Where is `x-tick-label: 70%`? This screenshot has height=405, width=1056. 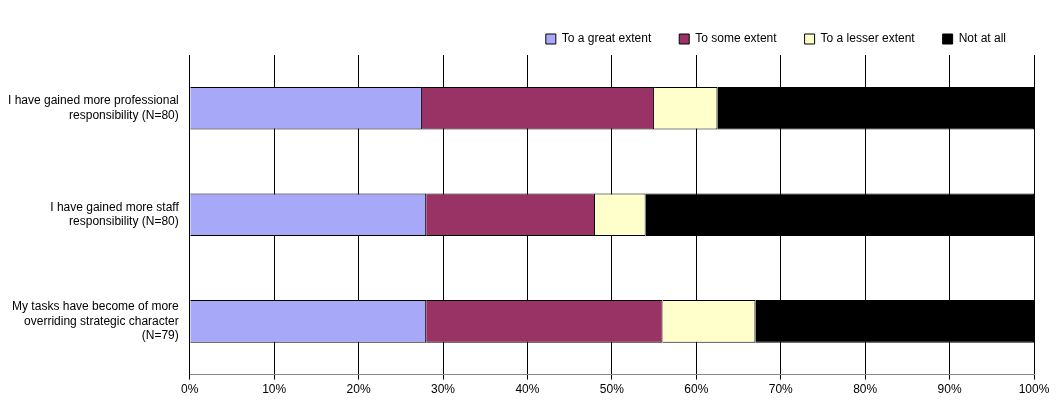 x-tick-label: 70% is located at coordinates (781, 389).